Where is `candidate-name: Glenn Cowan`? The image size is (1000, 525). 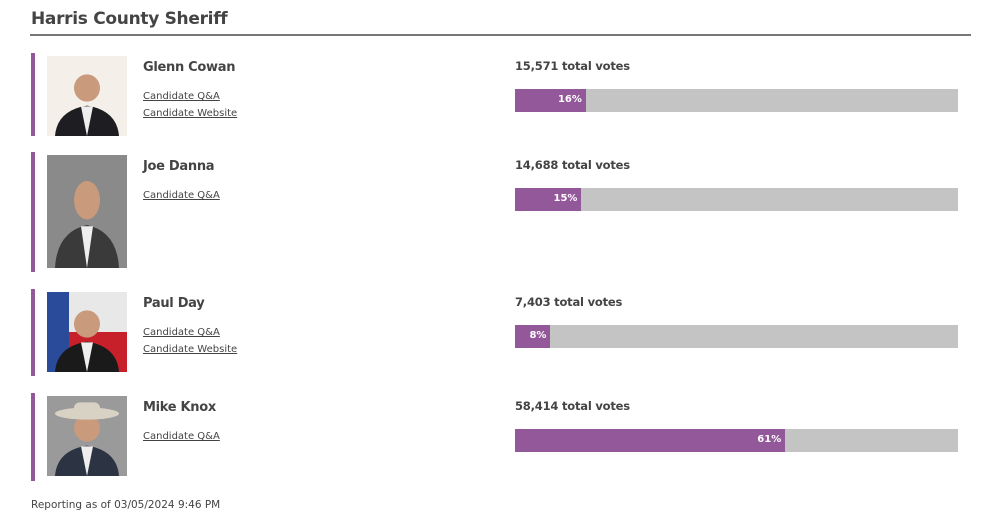 candidate-name: Glenn Cowan is located at coordinates (189, 67).